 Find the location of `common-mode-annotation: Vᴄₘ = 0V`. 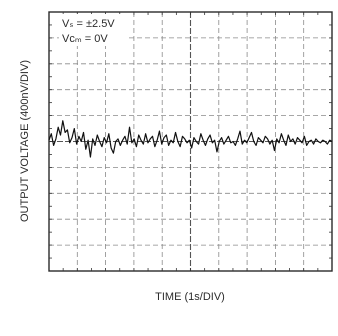

common-mode-annotation: Vᴄₘ = 0V is located at coordinates (85, 39).